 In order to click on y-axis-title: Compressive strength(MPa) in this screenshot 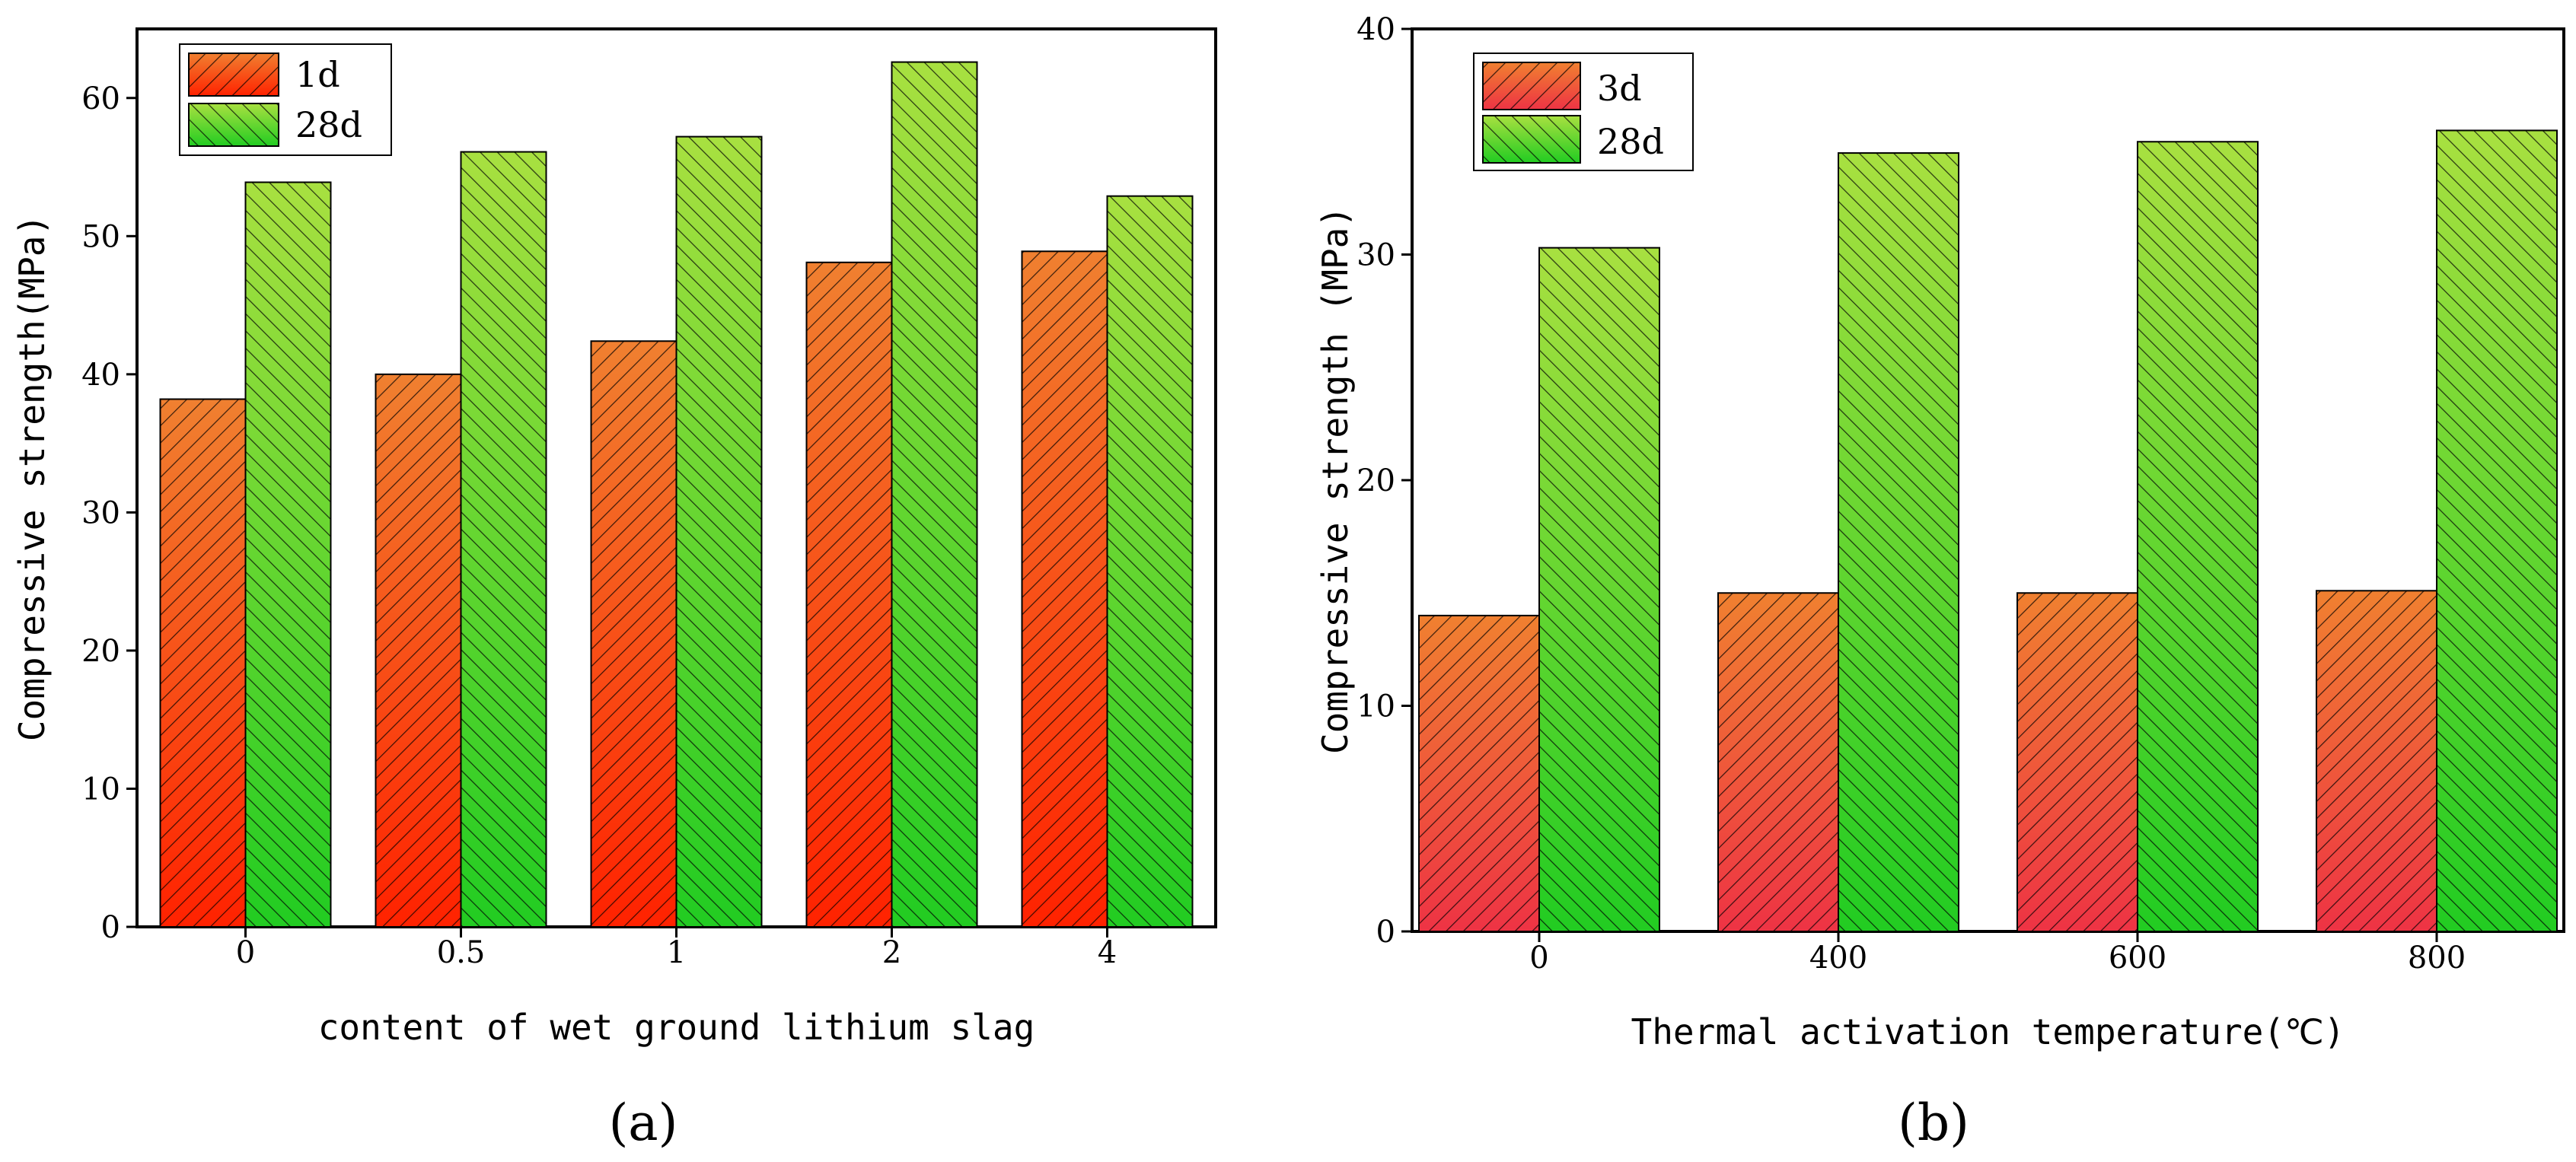, I will do `click(32, 478)`.